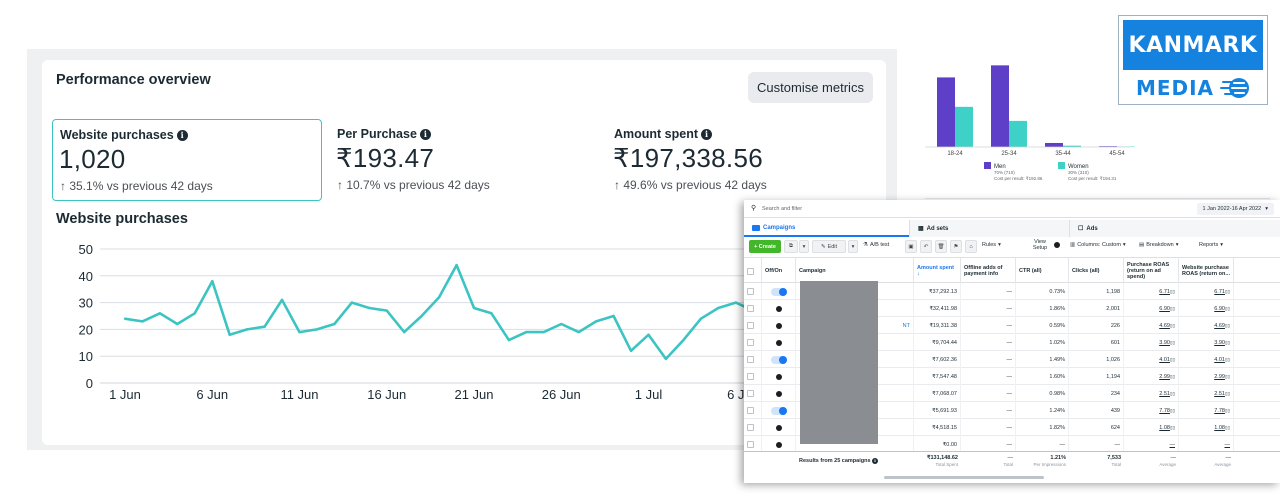  What do you see at coordinates (1012, 325) in the screenshot?
I see `table-row: NT ₹19,311.38—0.59% 226 4.69 ▯▯ 4.69 ▯▯` at bounding box center [1012, 325].